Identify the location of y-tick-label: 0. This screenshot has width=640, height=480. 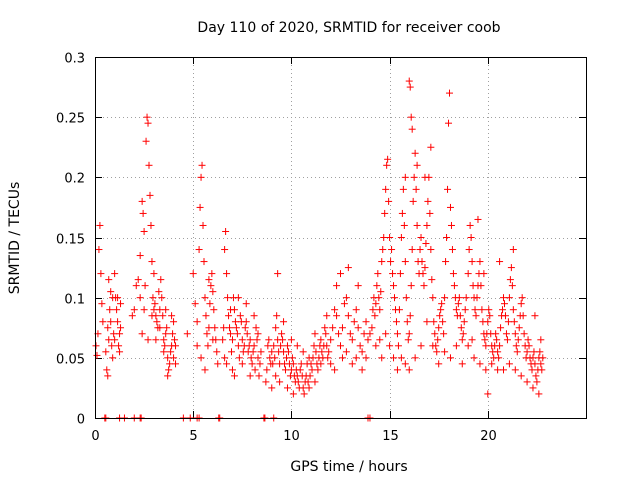
(81, 420).